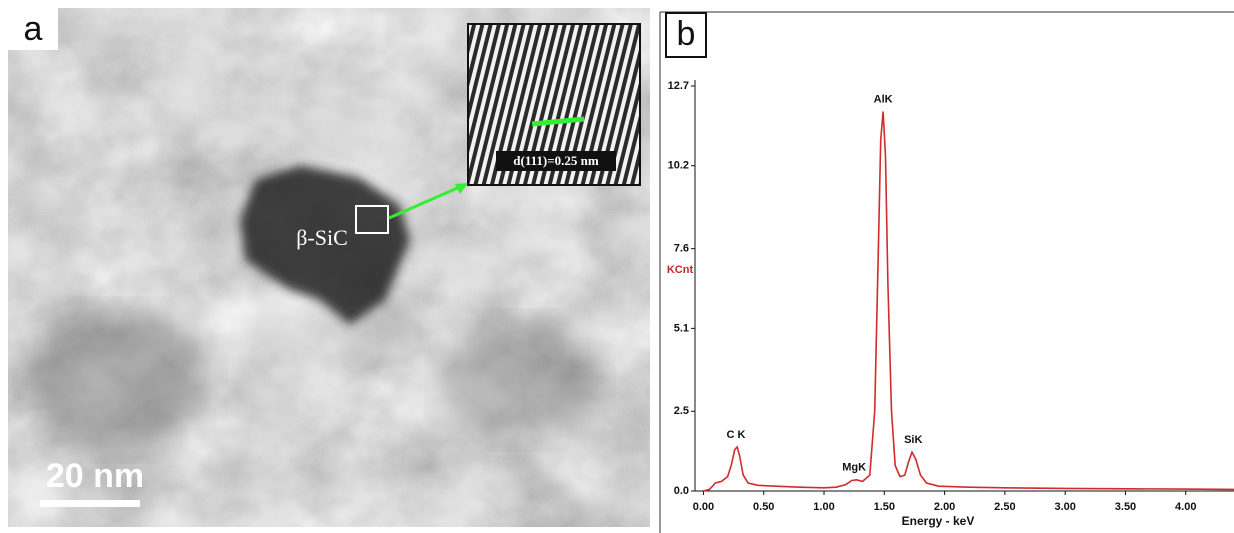  Describe the element at coordinates (938, 521) in the screenshot. I see `x-axis-label: Energy - keV` at that location.